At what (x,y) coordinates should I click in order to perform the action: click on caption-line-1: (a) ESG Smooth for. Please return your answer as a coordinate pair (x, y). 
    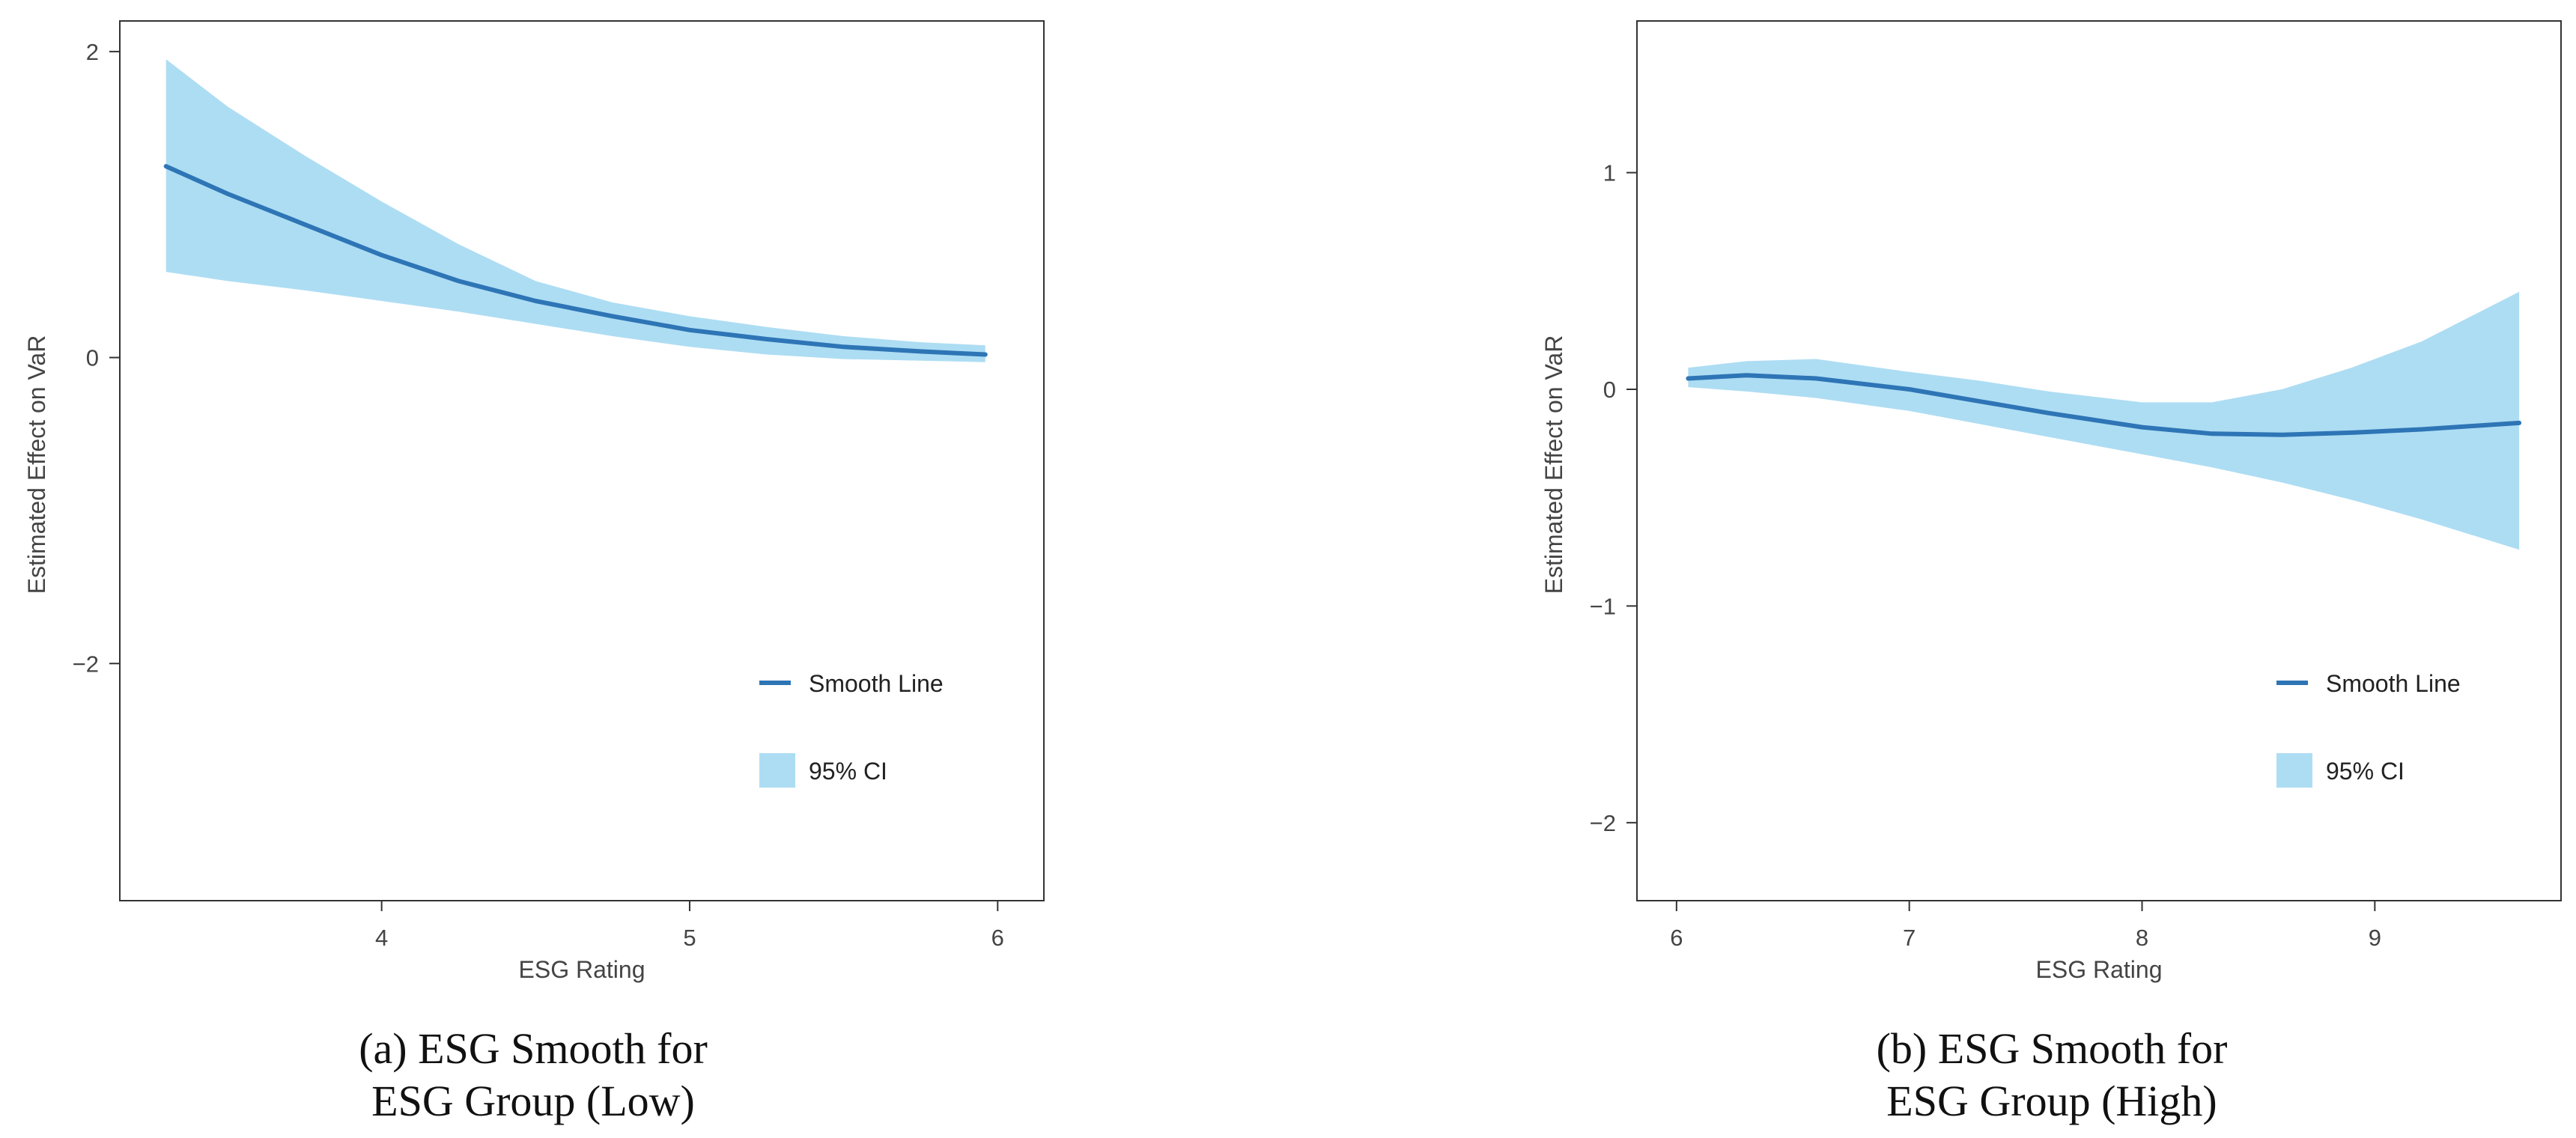
    Looking at the image, I should click on (533, 1048).